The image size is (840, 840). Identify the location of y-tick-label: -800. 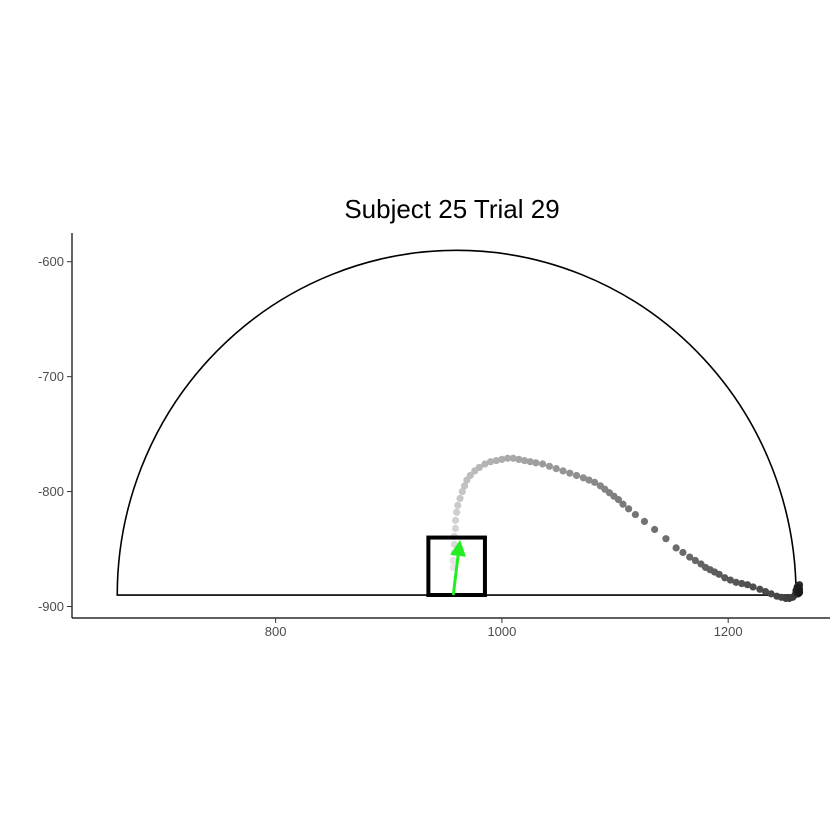
(51, 491).